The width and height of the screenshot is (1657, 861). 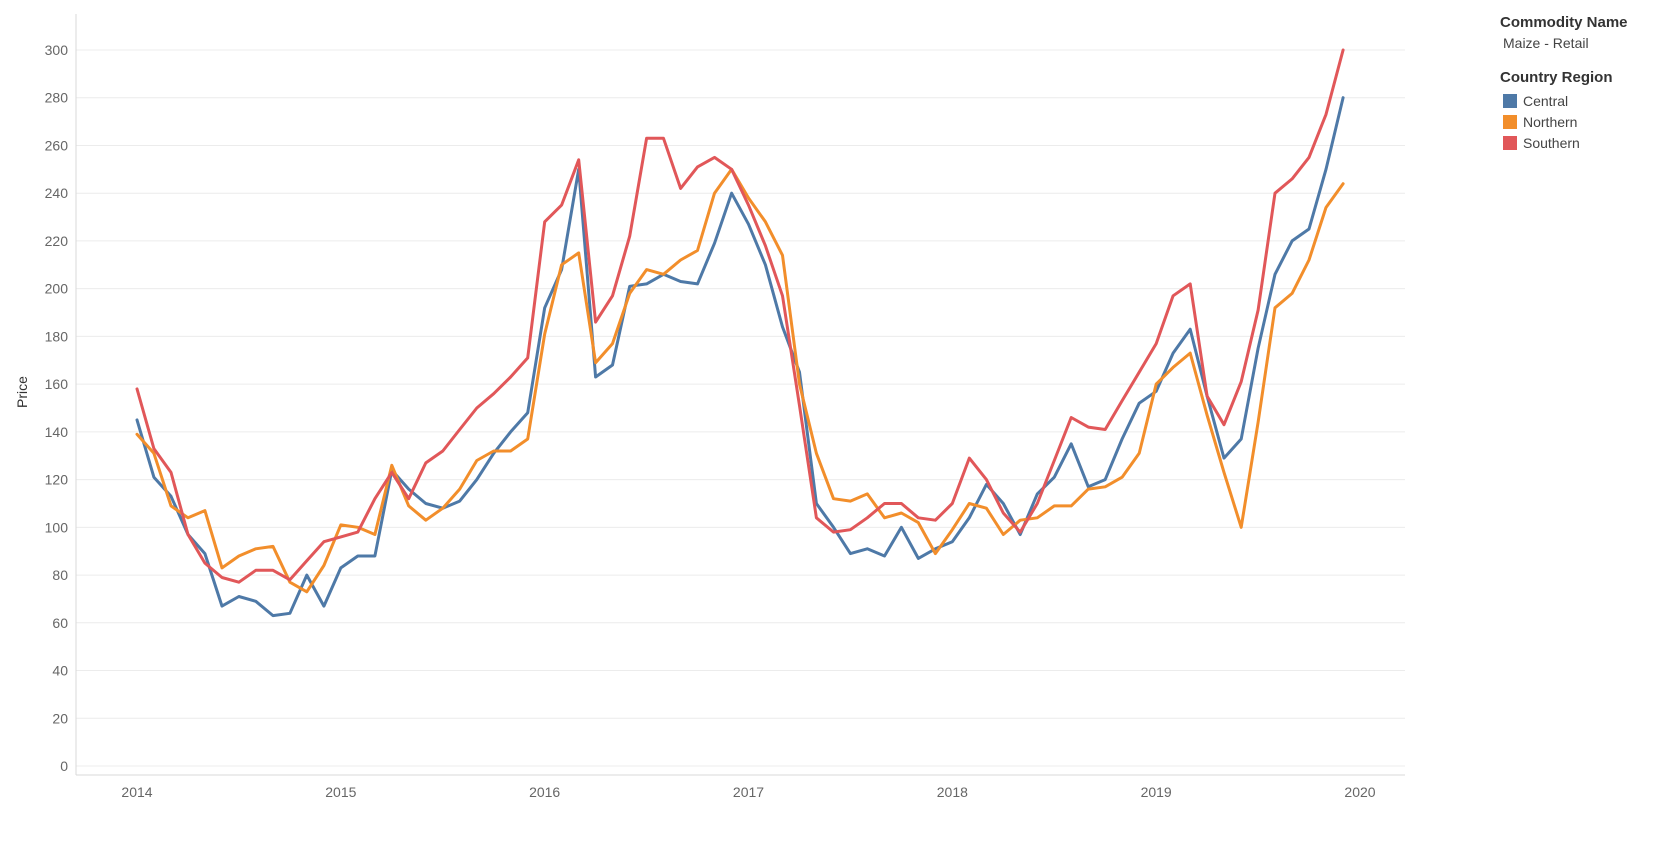 I want to click on y-tick-label: 140, so click(x=57, y=432).